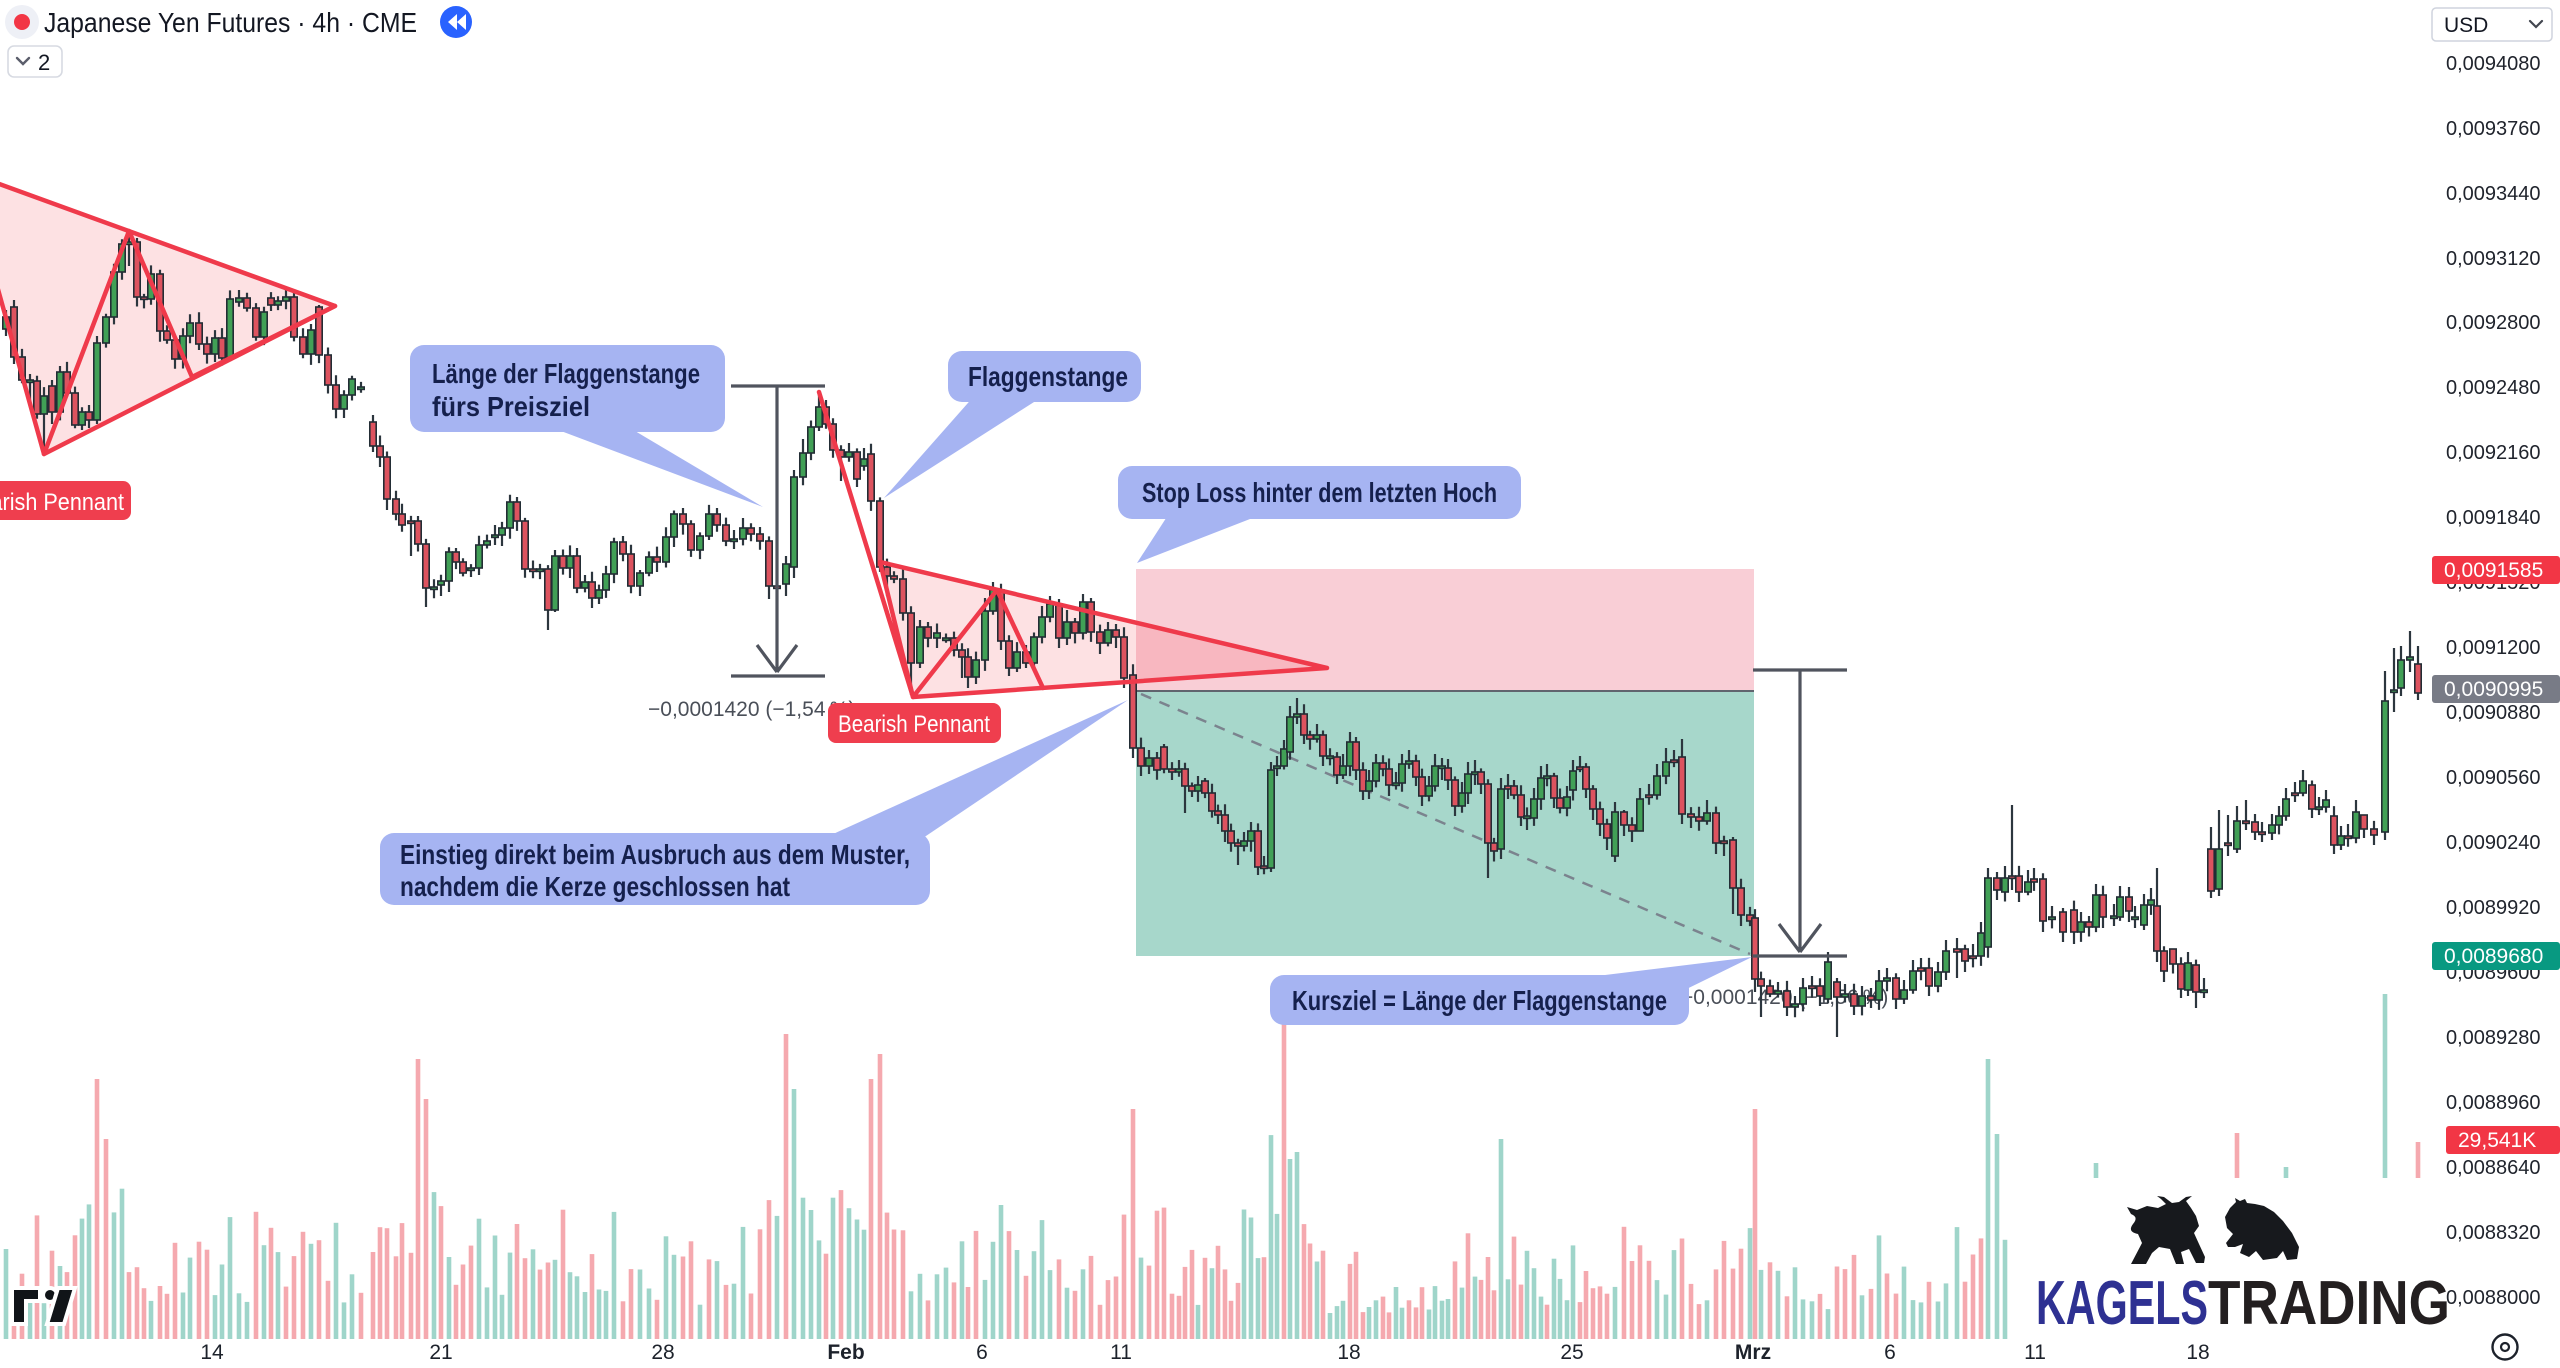 The height and width of the screenshot is (1368, 2560). What do you see at coordinates (2493, 129) in the screenshot?
I see `svg-text: 0,0093760` at bounding box center [2493, 129].